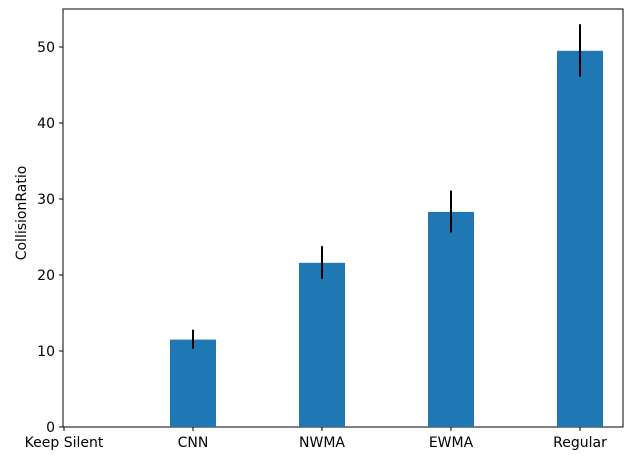 This screenshot has width=632, height=455. What do you see at coordinates (322, 344) in the screenshot?
I see `bar-nwma` at bounding box center [322, 344].